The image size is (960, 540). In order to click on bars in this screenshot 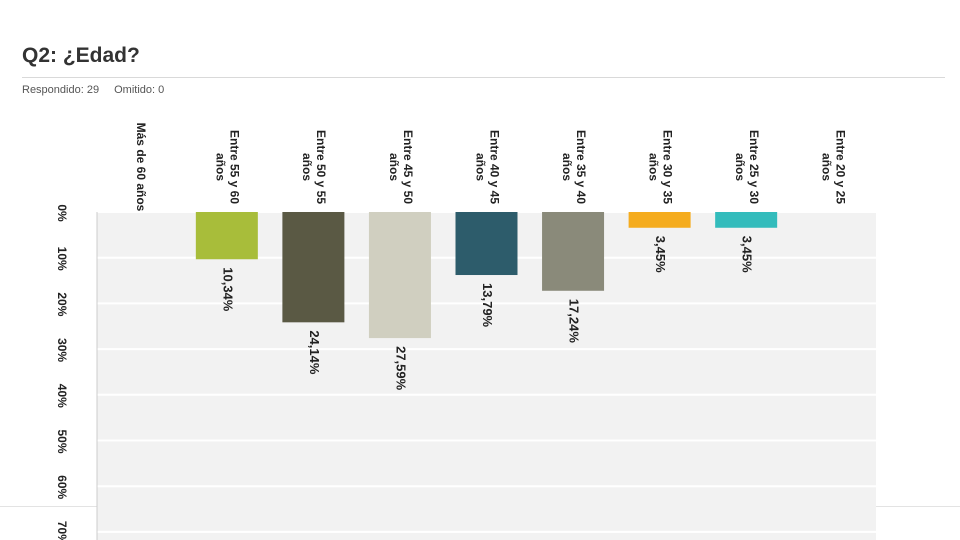, I will do `click(486, 275)`.